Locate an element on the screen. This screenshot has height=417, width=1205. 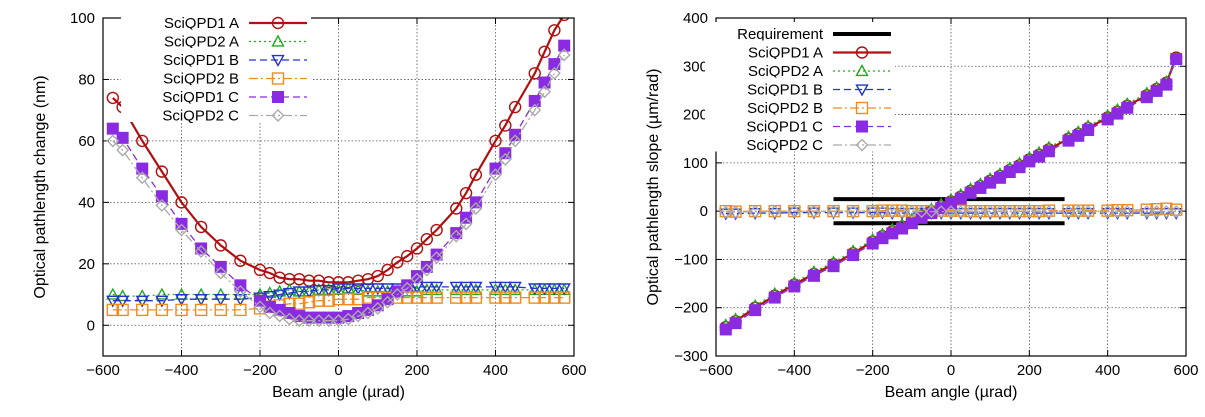
y-tick-label: −200 is located at coordinates (691, 308).